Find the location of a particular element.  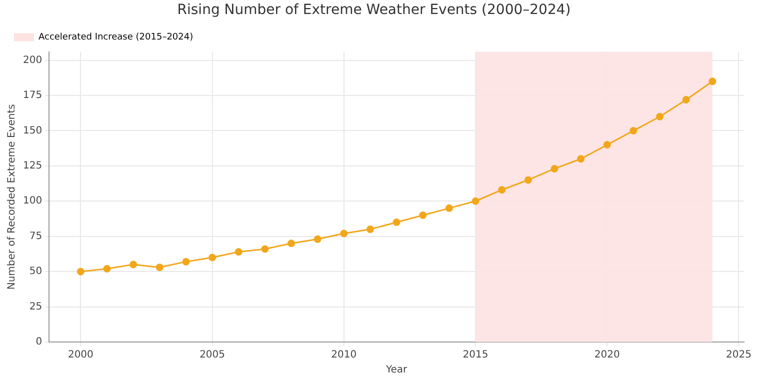

y-tick-label: 175 is located at coordinates (32, 96).